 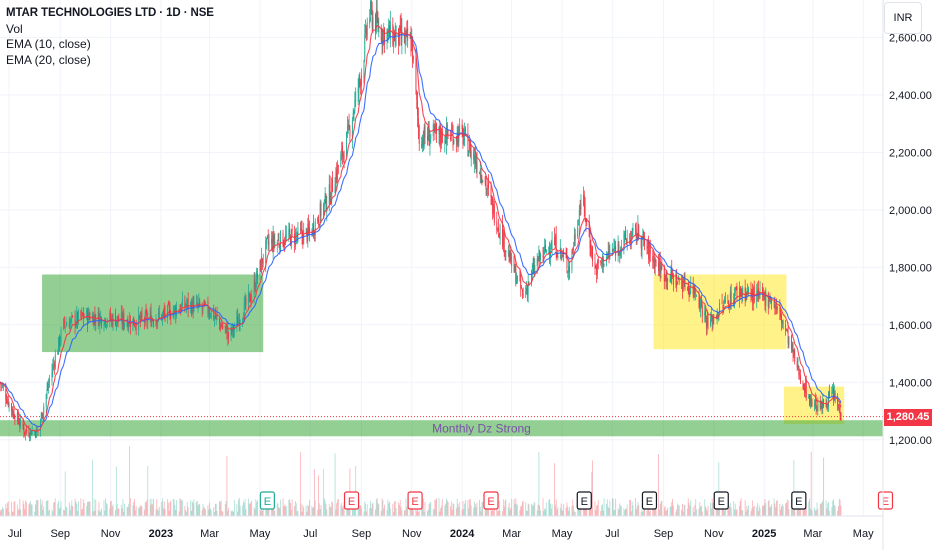 I want to click on x-tick-label: 2025, so click(x=764, y=534).